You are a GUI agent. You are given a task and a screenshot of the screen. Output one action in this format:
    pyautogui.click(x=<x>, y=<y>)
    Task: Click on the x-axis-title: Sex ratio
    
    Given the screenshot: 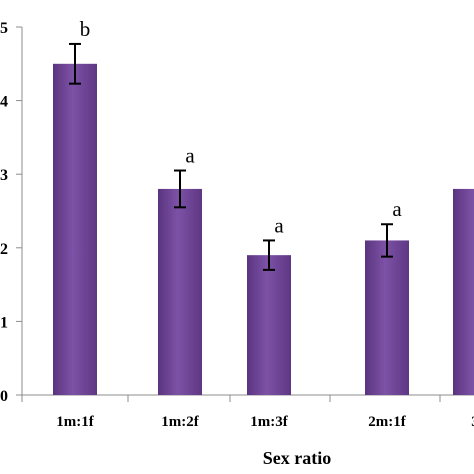 What is the action you would take?
    pyautogui.click(x=297, y=458)
    